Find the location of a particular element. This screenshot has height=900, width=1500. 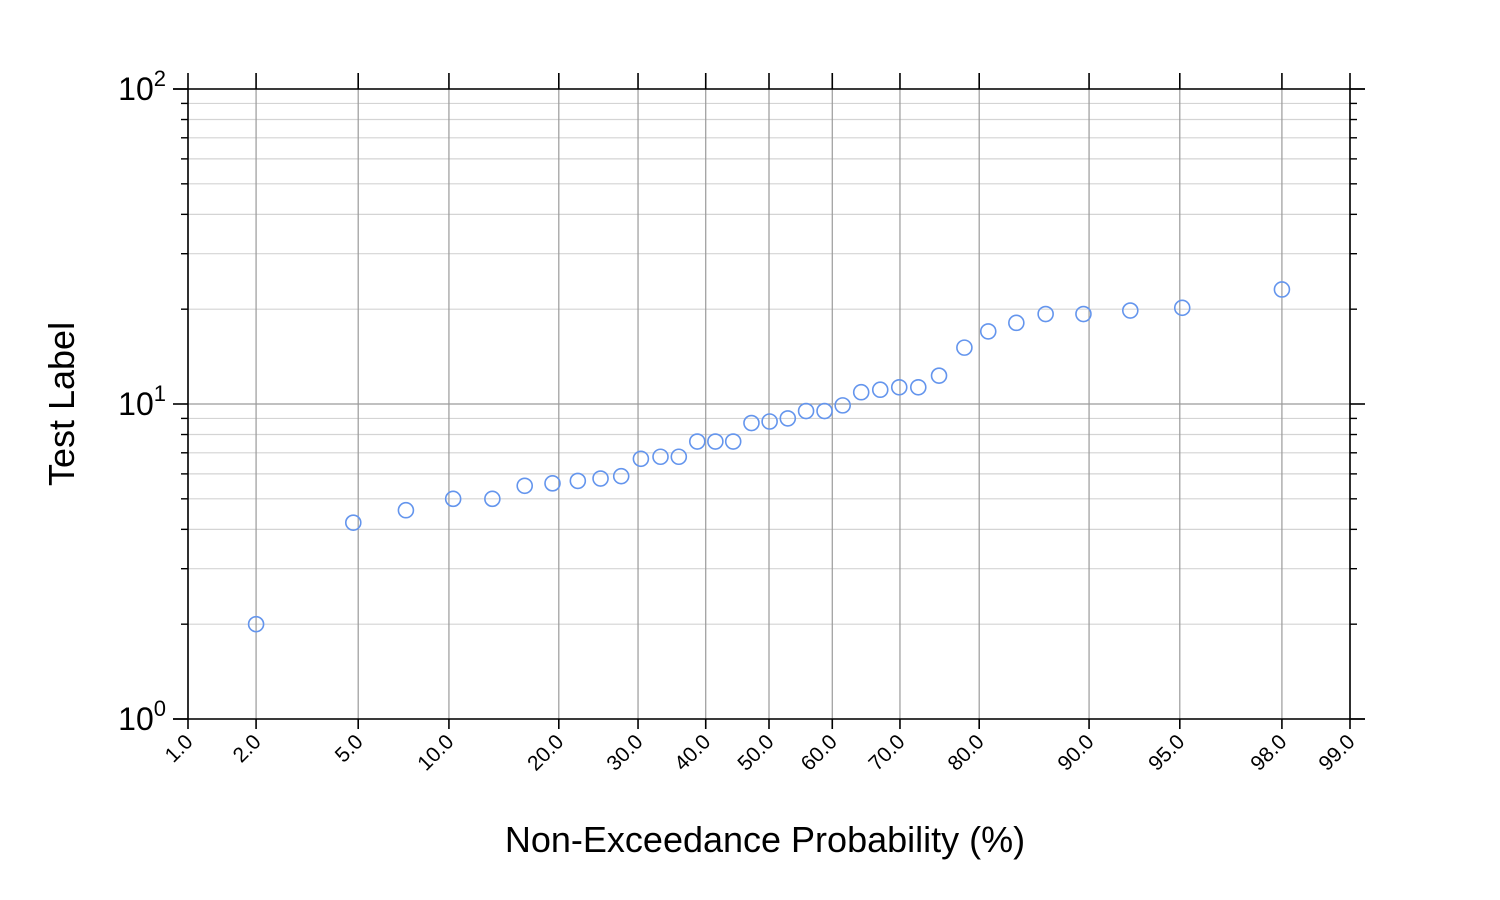

x-tick-label: 30.0 is located at coordinates (624, 752).